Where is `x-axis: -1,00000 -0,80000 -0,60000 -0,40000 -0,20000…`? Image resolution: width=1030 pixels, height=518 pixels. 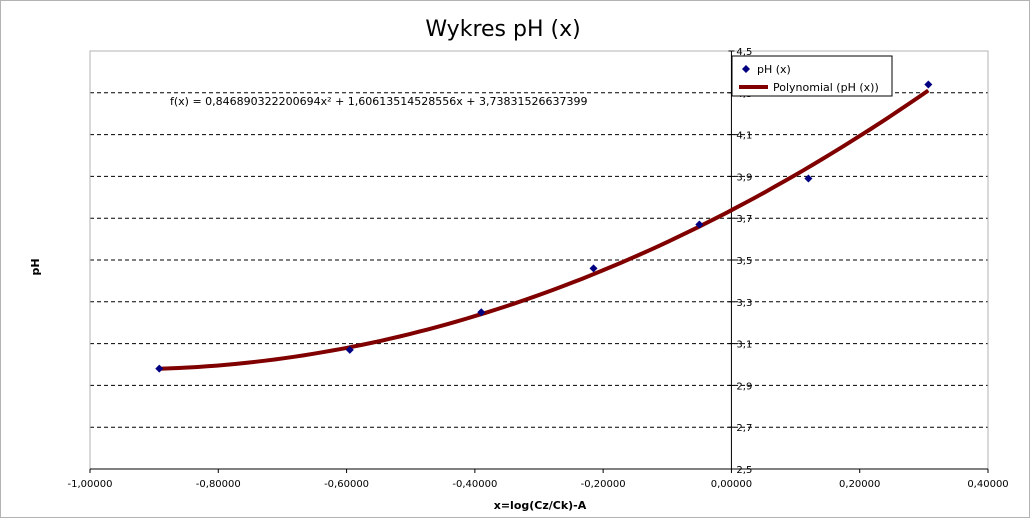 x-axis: -1,00000 -0,80000 -0,60000 -0,40000 -0,20000… is located at coordinates (538, 479).